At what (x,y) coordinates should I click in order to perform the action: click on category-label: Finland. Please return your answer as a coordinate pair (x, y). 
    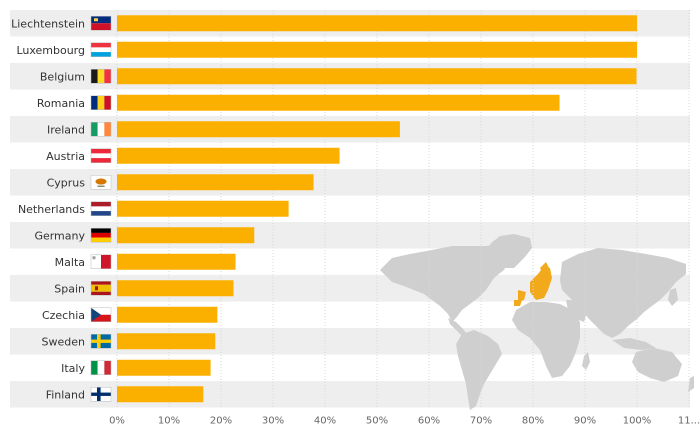
    Looking at the image, I should click on (65, 394).